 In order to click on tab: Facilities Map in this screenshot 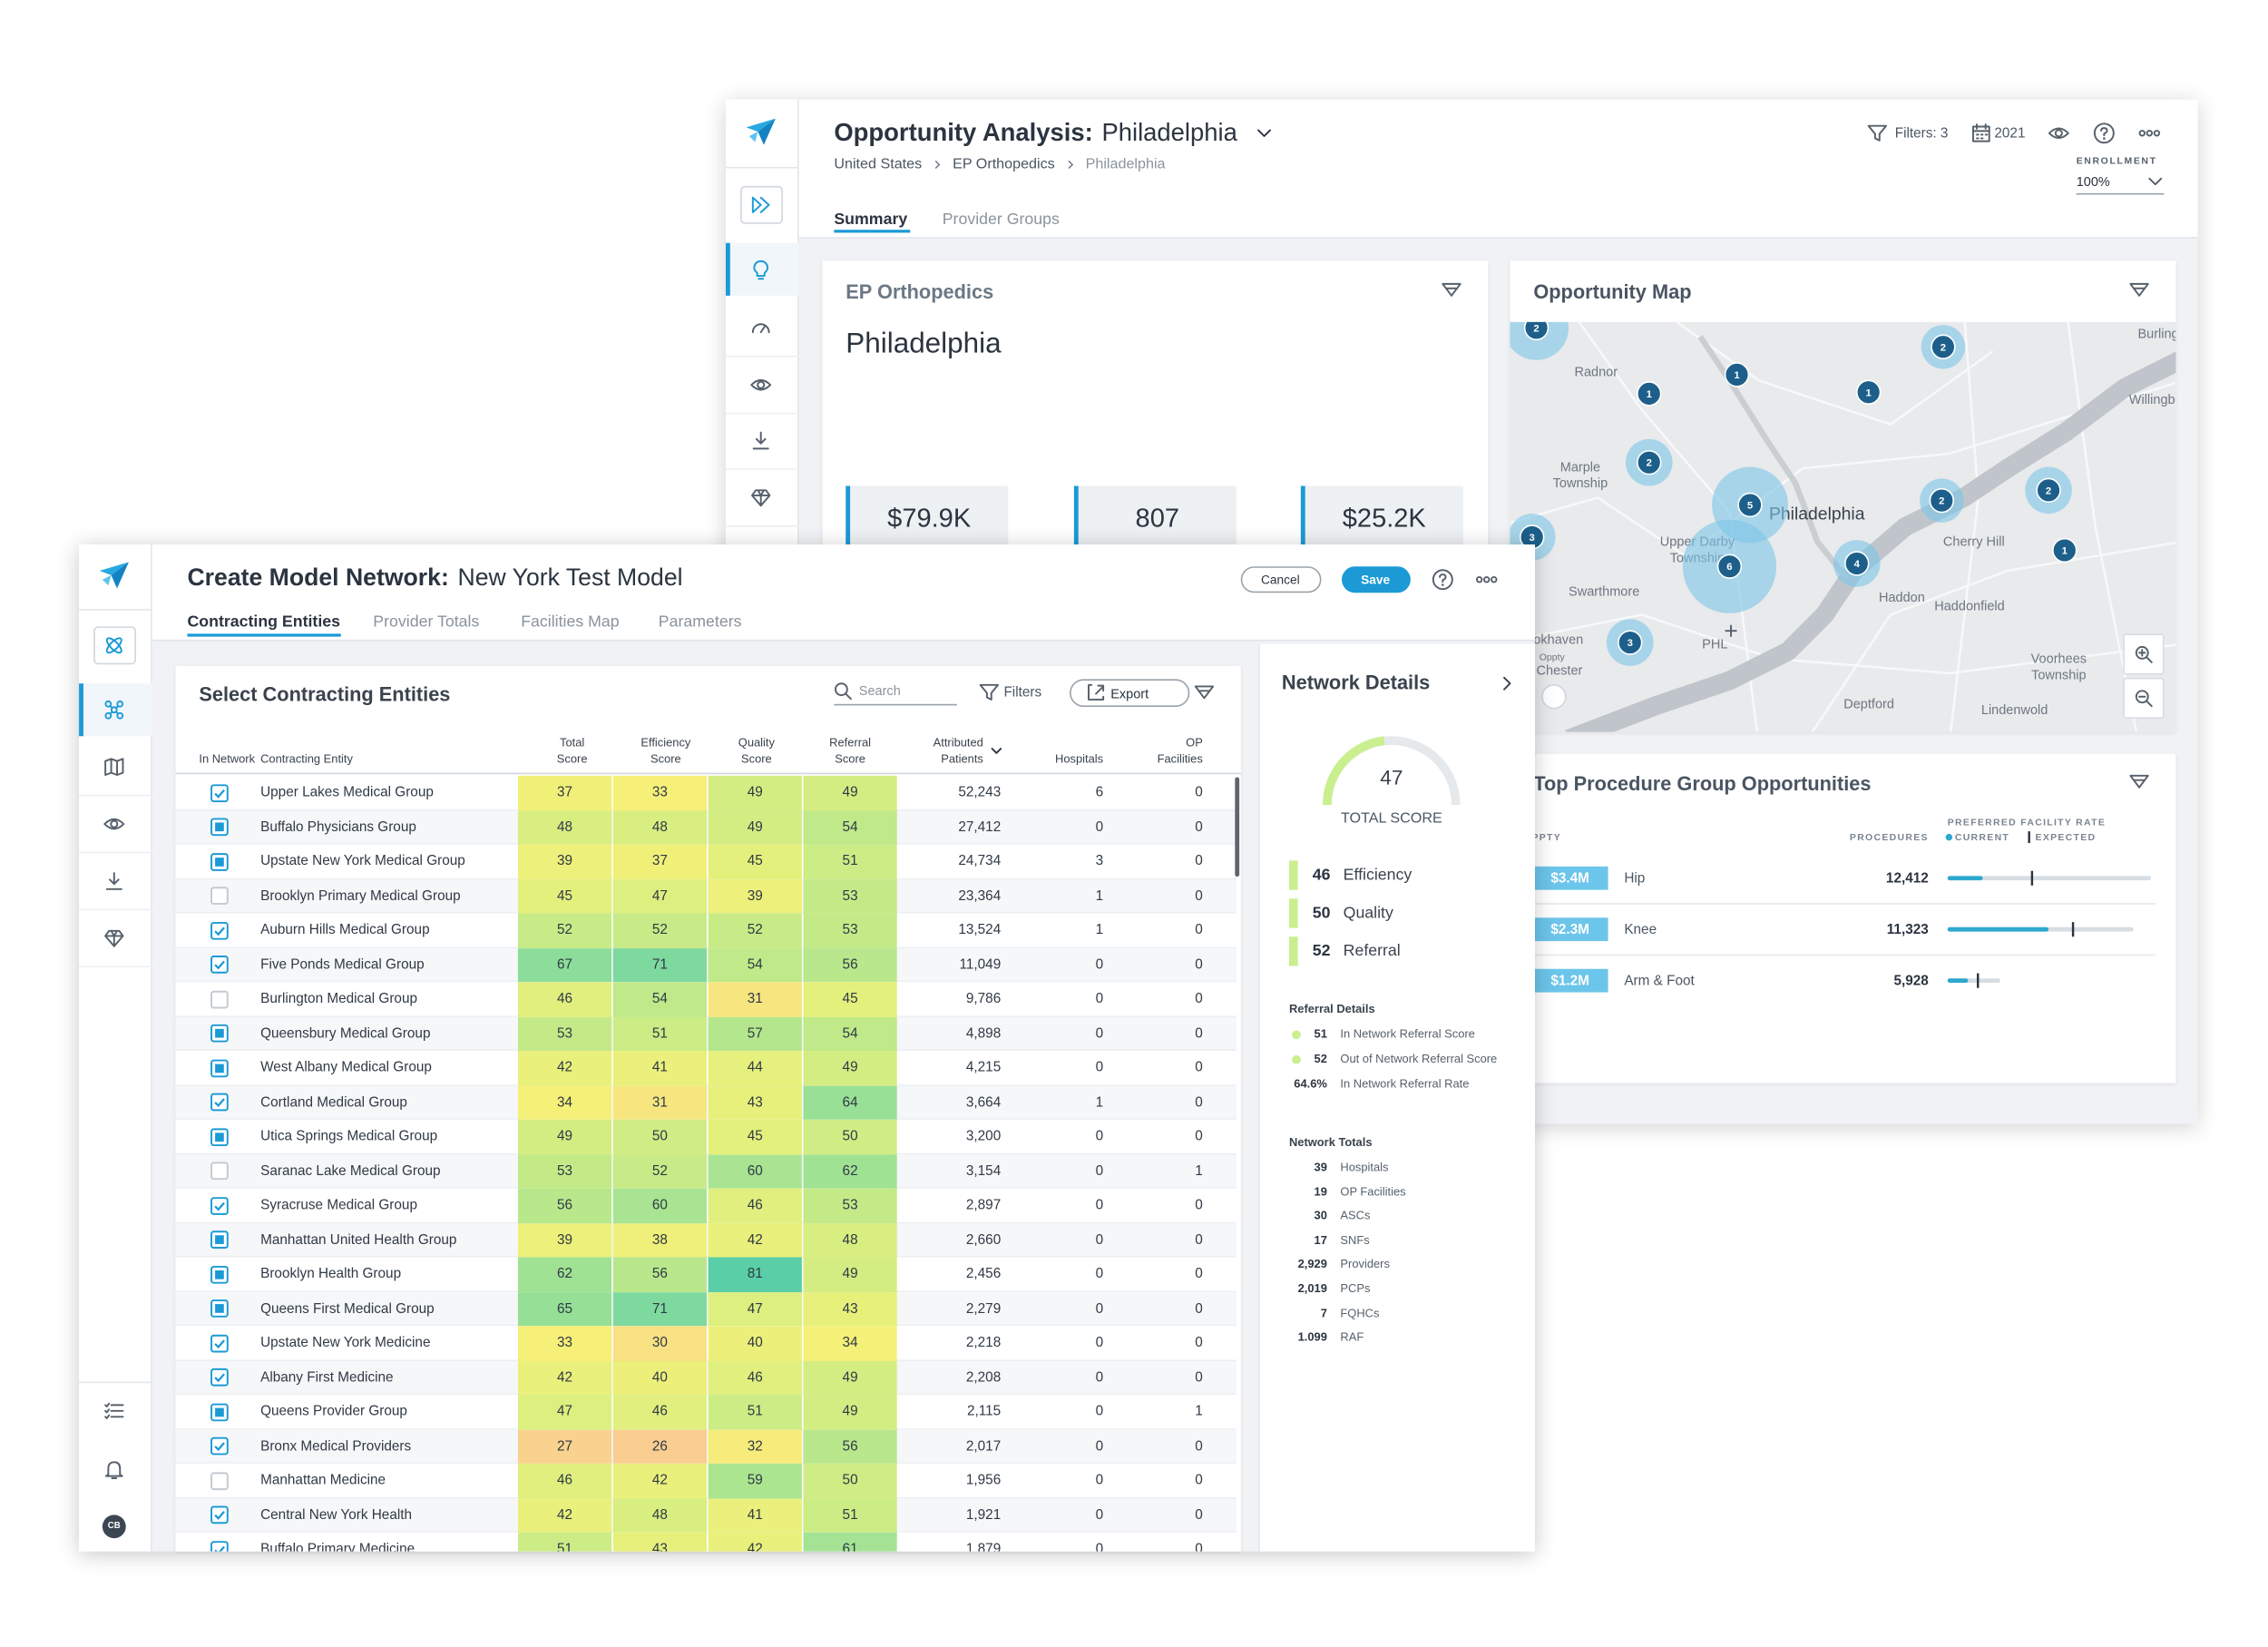, I will do `click(570, 622)`.